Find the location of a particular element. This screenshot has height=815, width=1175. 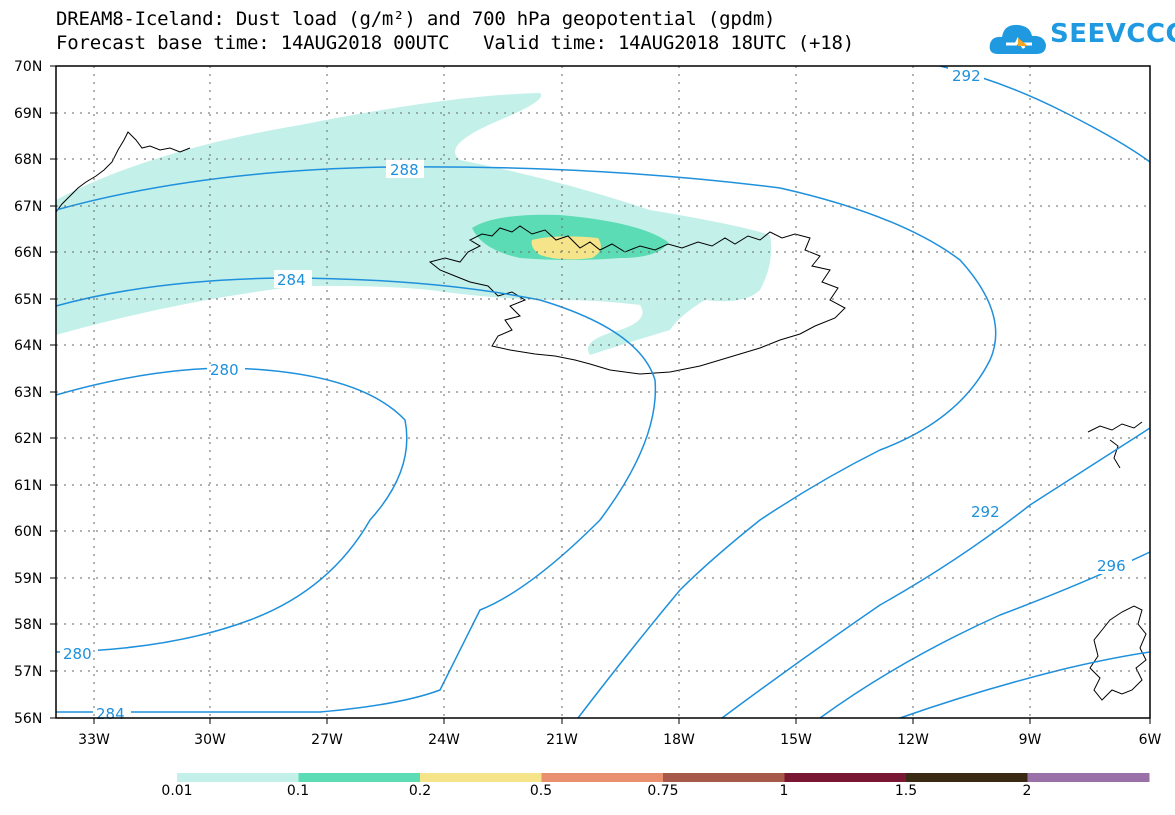

colorbar-label: 1.5 is located at coordinates (906, 791).